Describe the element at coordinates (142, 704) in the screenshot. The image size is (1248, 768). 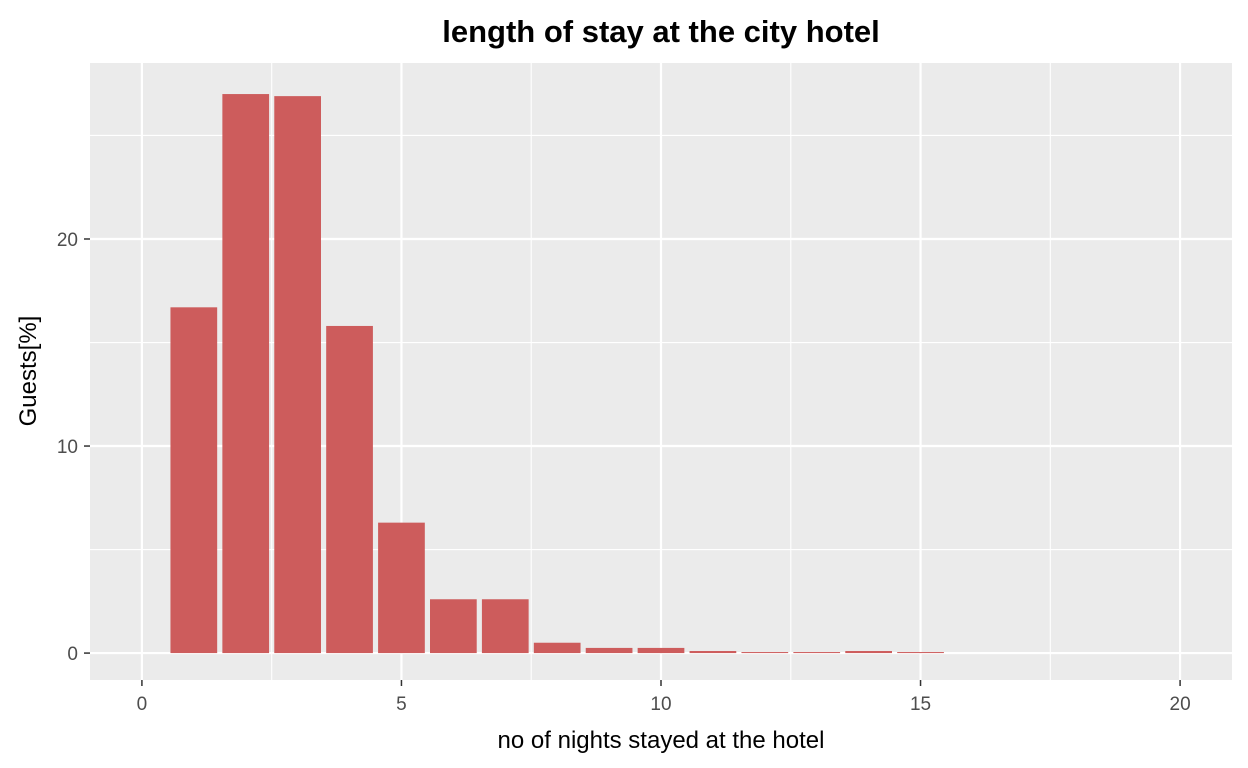
I see `x-tick-label: 0` at that location.